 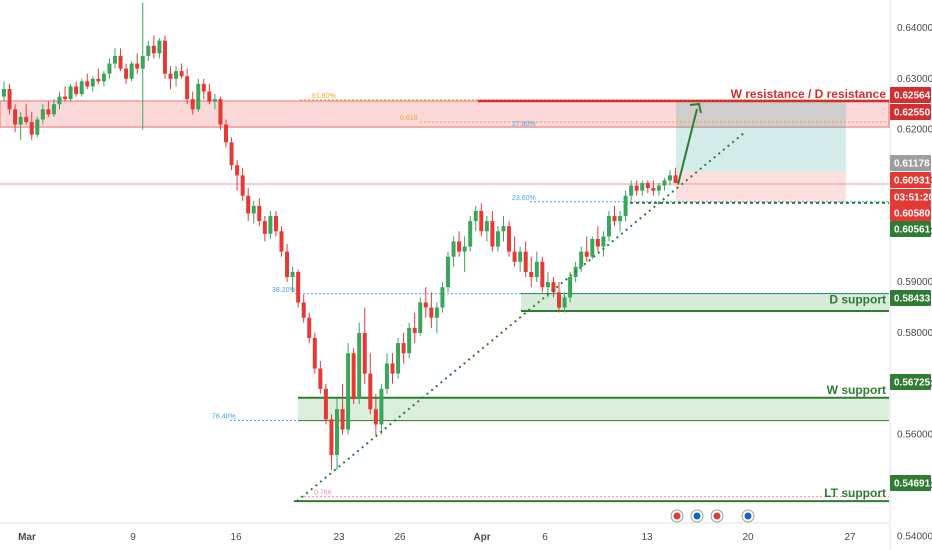 What do you see at coordinates (850, 537) in the screenshot?
I see `time-tick-label: 27` at bounding box center [850, 537].